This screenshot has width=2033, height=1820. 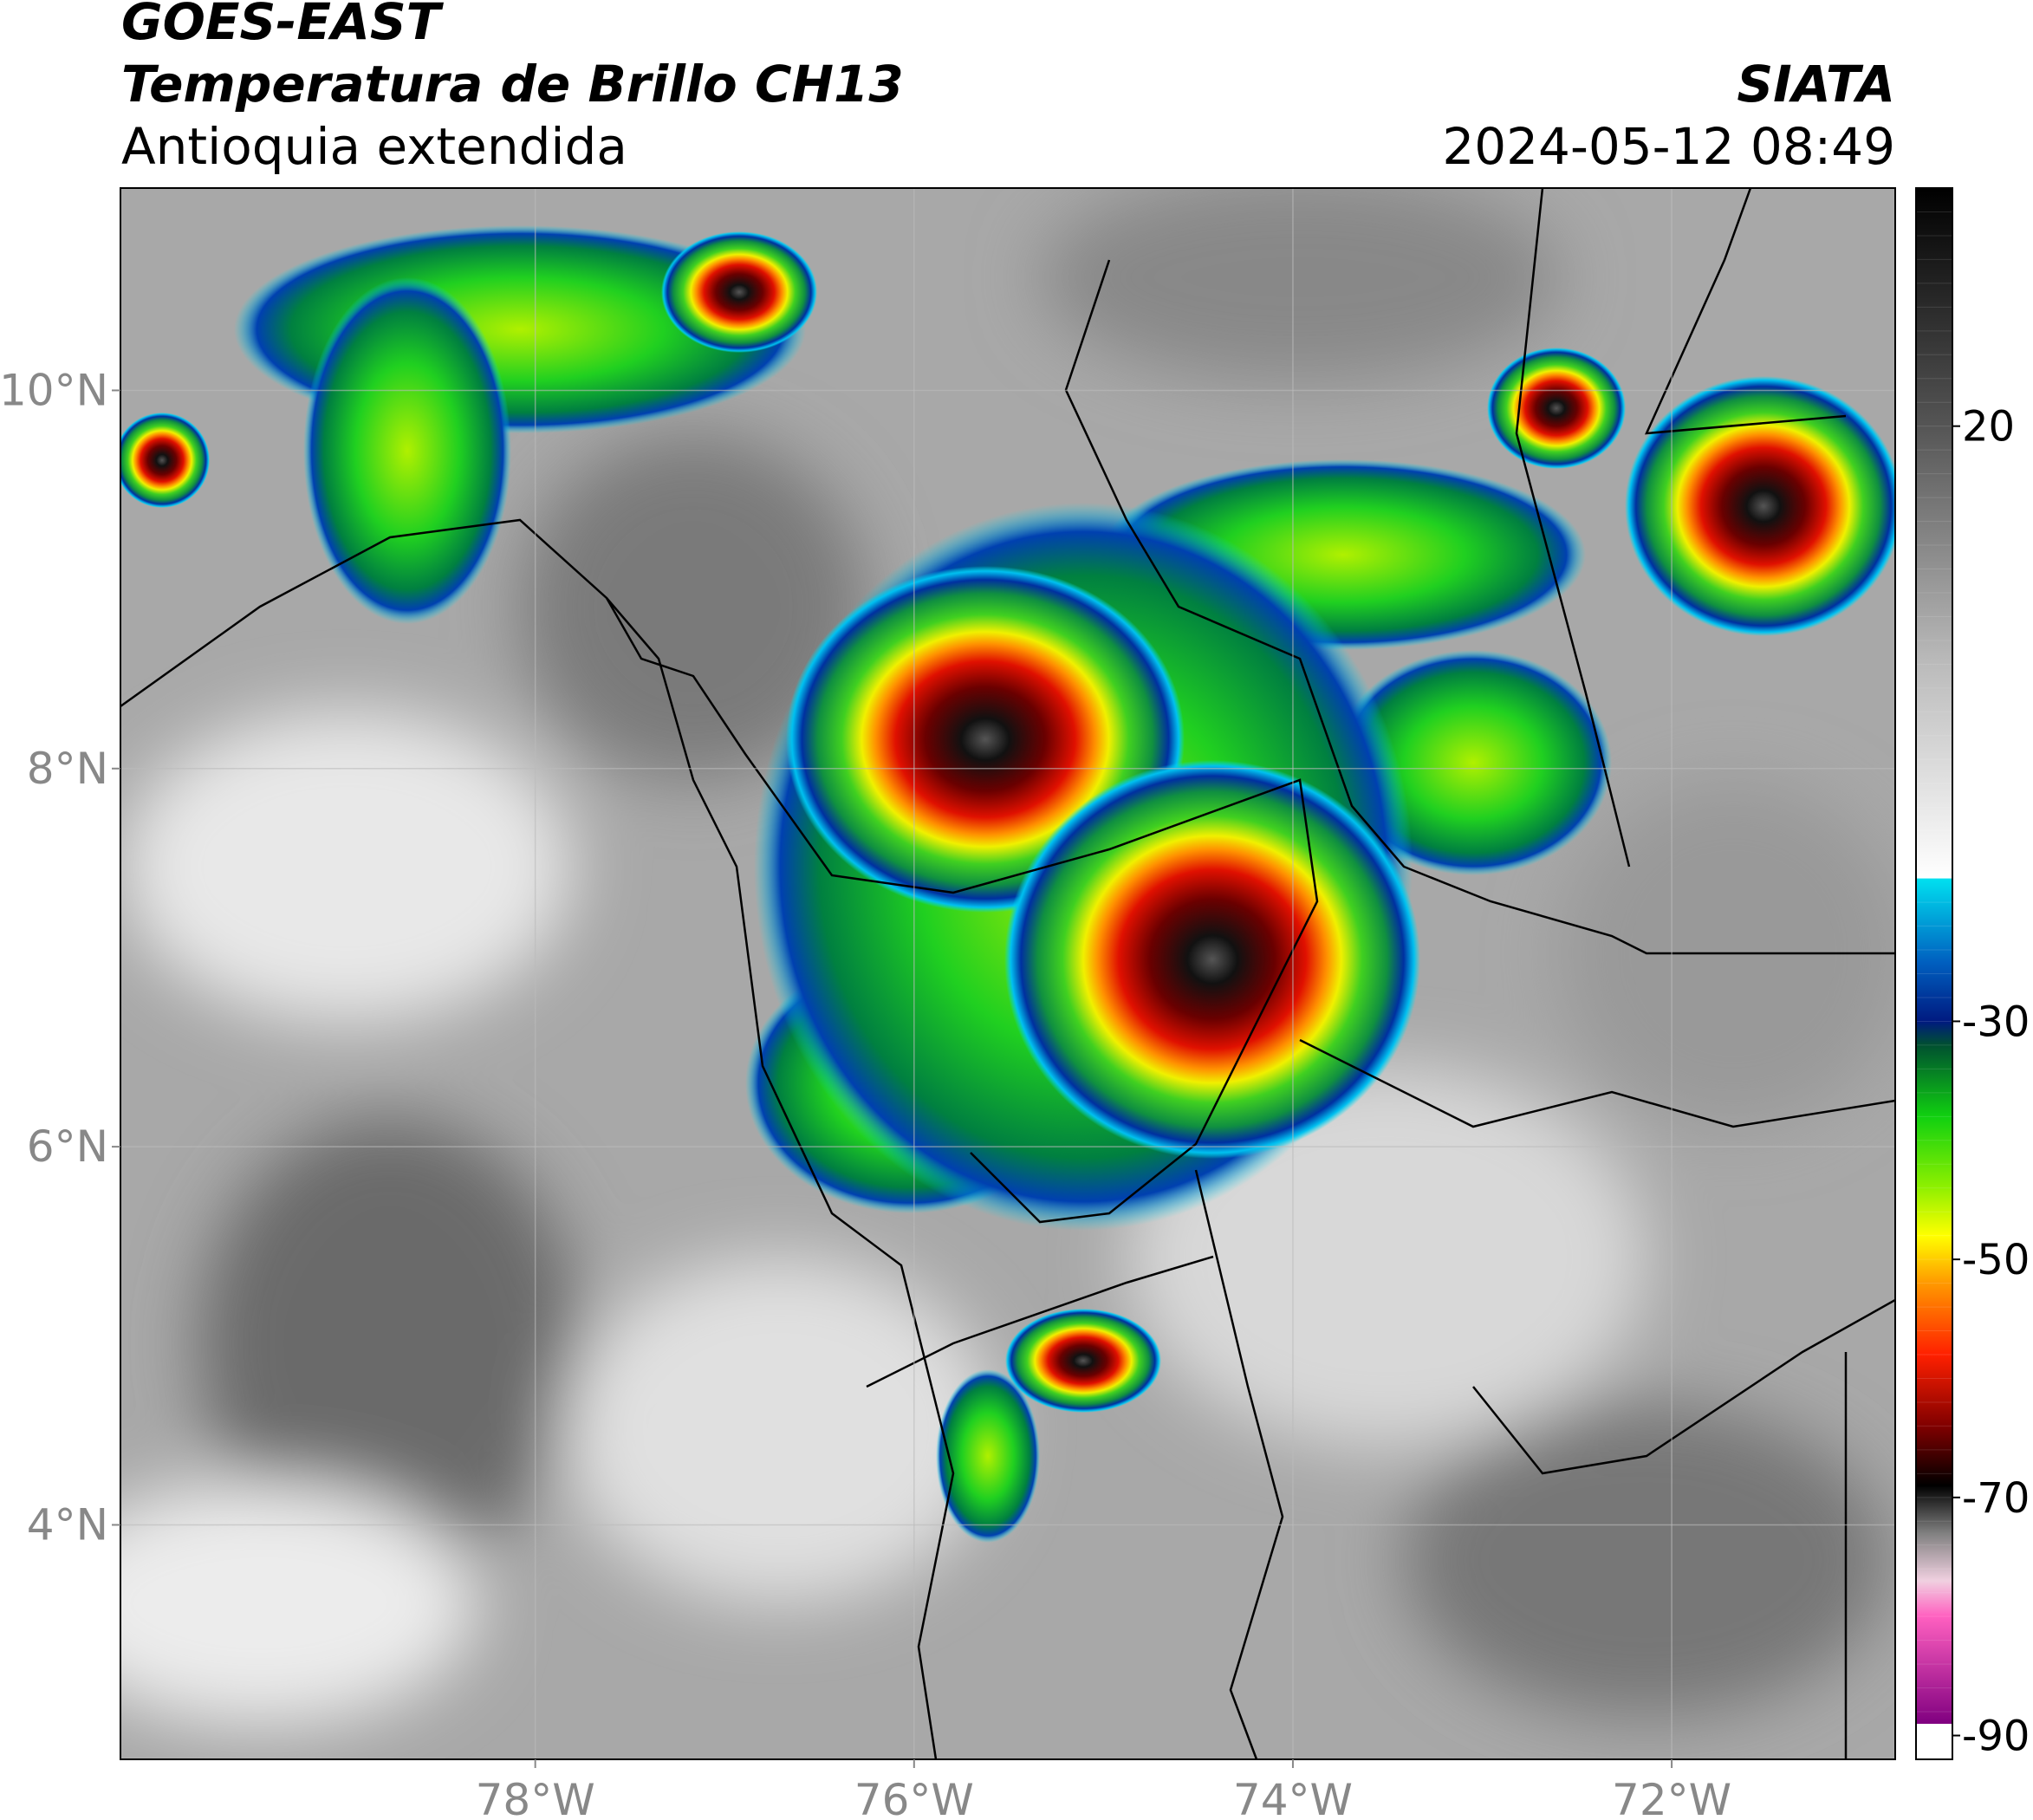 What do you see at coordinates (1816, 84) in the screenshot?
I see `source: SIATA` at bounding box center [1816, 84].